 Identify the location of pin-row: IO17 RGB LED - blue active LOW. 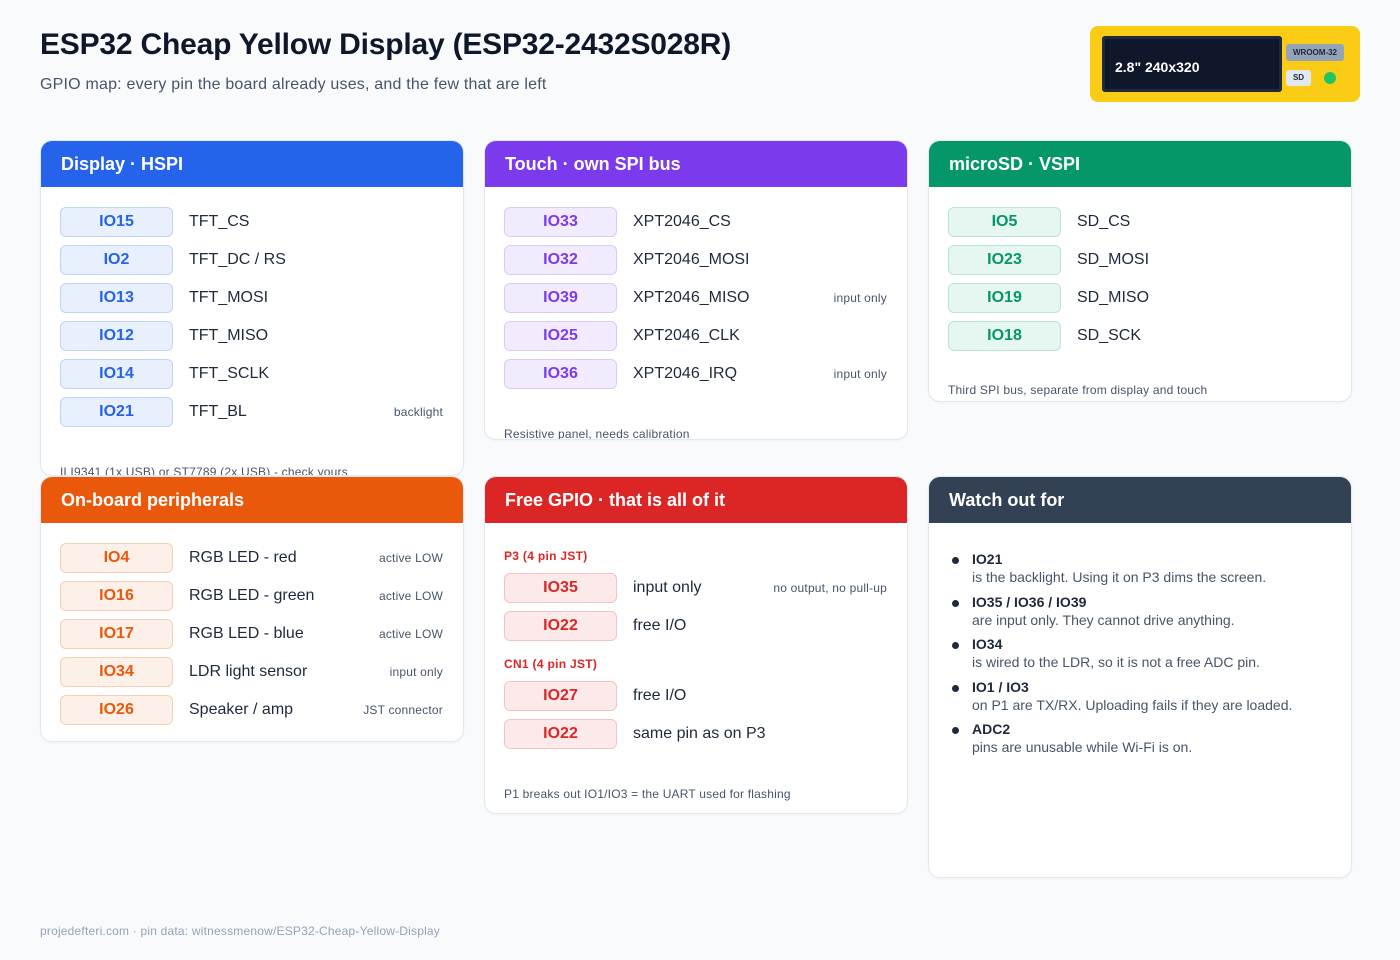
(251, 634).